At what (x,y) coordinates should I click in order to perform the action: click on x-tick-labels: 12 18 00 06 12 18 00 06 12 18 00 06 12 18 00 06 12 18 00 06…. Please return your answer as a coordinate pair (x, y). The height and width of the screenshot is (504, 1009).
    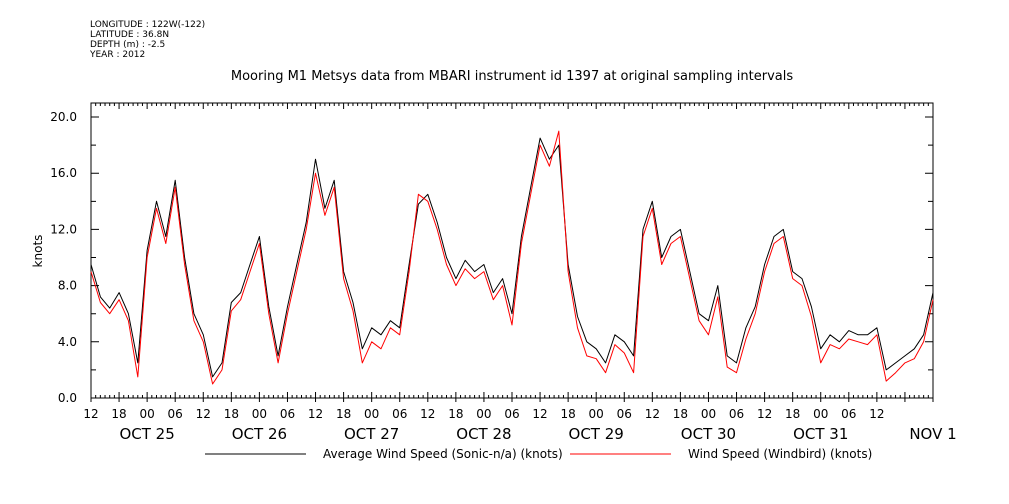
    Looking at the image, I should click on (483, 414).